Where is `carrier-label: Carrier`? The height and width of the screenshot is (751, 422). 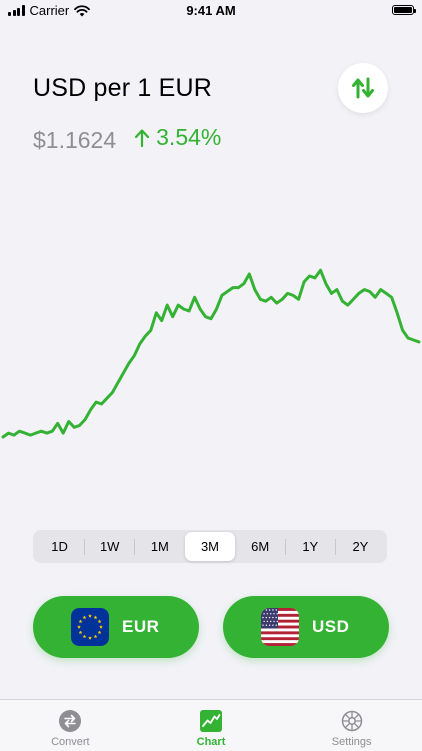 carrier-label: Carrier is located at coordinates (49, 10).